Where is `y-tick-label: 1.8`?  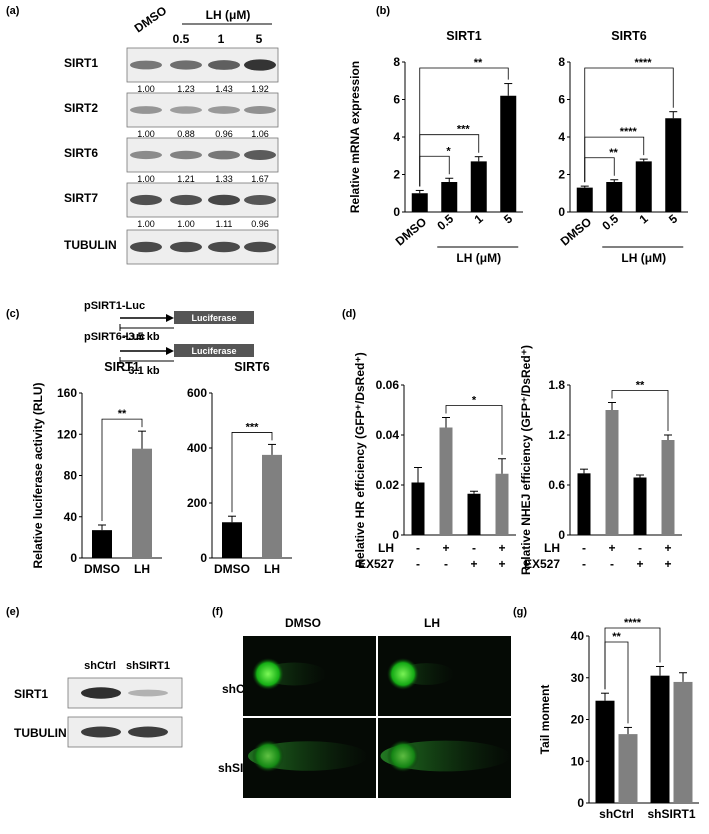 y-tick-label: 1.8 is located at coordinates (556, 385).